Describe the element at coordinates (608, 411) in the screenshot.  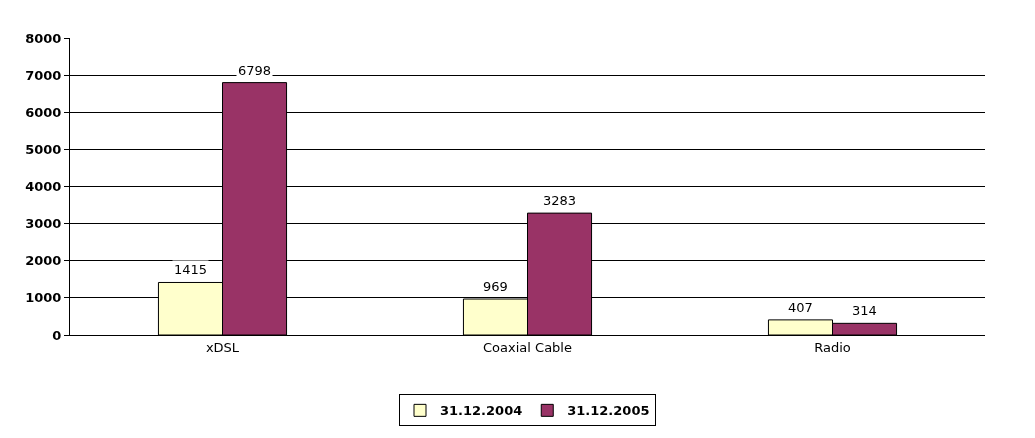
I see `legend-label: 31.12.2005` at that location.